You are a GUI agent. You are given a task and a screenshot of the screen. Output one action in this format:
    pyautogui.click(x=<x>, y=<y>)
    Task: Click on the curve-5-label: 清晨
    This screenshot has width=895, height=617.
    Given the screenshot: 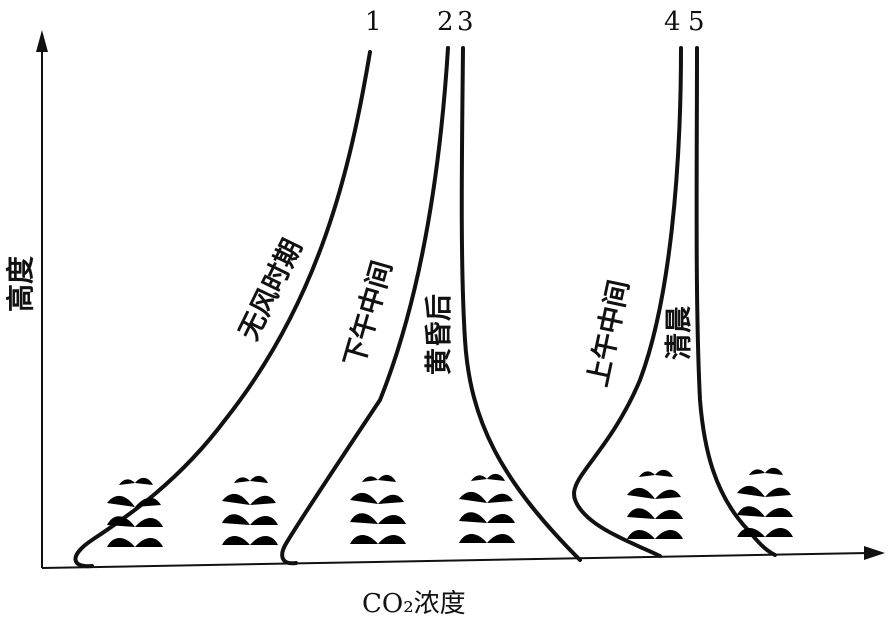 What is the action you would take?
    pyautogui.click(x=679, y=332)
    